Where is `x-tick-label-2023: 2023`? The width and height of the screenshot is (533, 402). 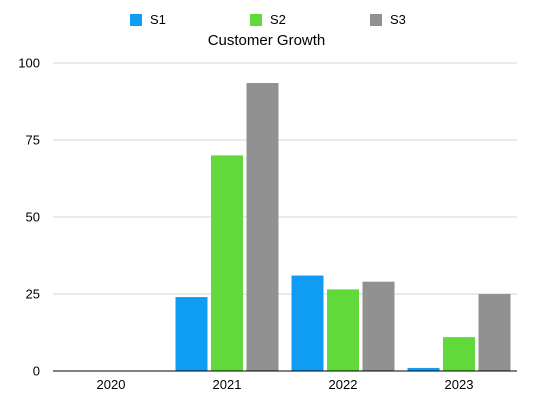
x-tick-label-2023: 2023 is located at coordinates (459, 384).